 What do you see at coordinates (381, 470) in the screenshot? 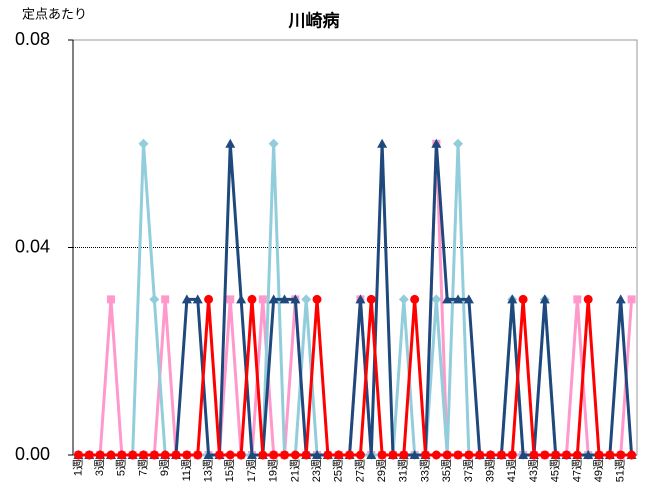
I see `x-tick-label: 29週` at bounding box center [381, 470].